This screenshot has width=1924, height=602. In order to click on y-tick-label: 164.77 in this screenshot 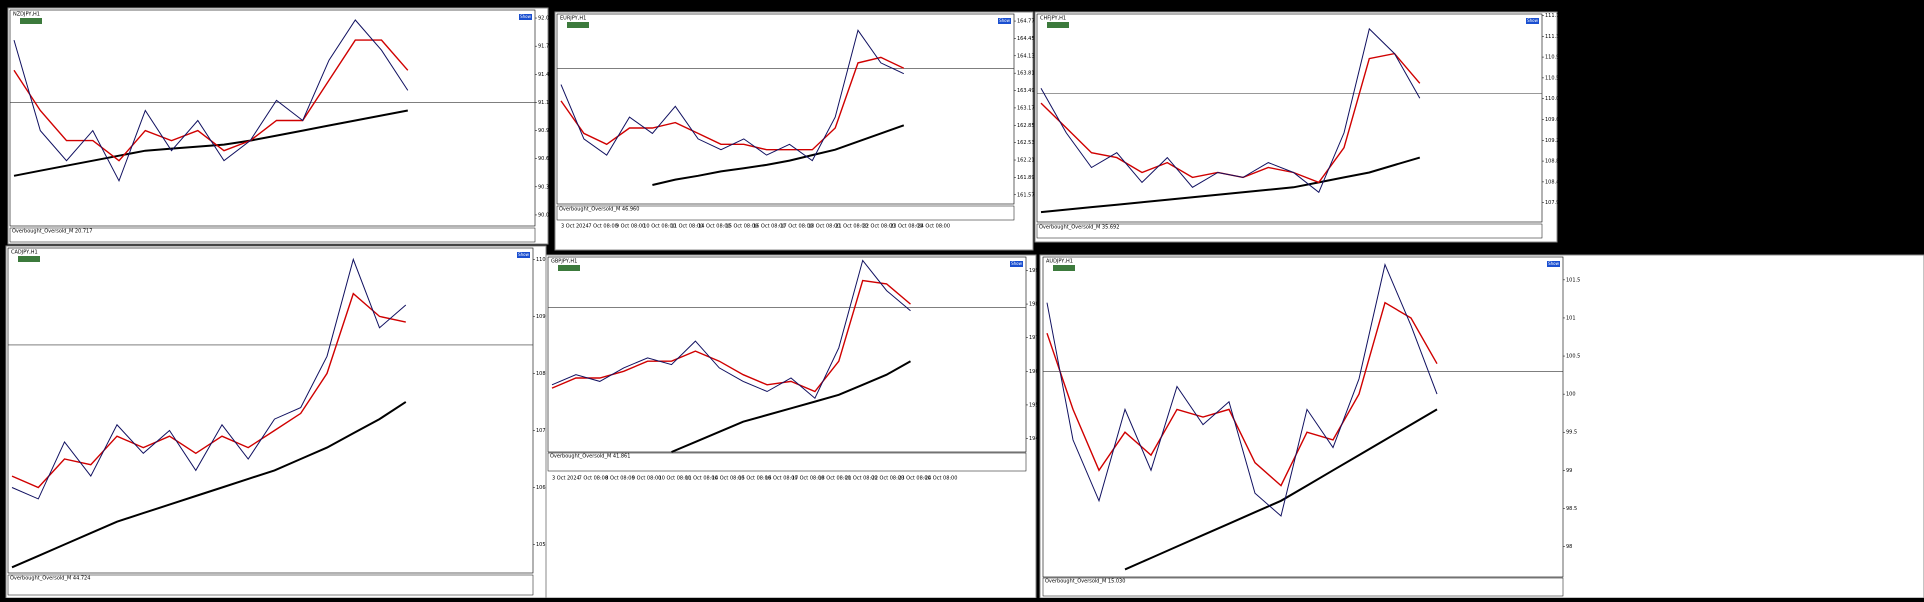, I will do `click(1026, 22)`.